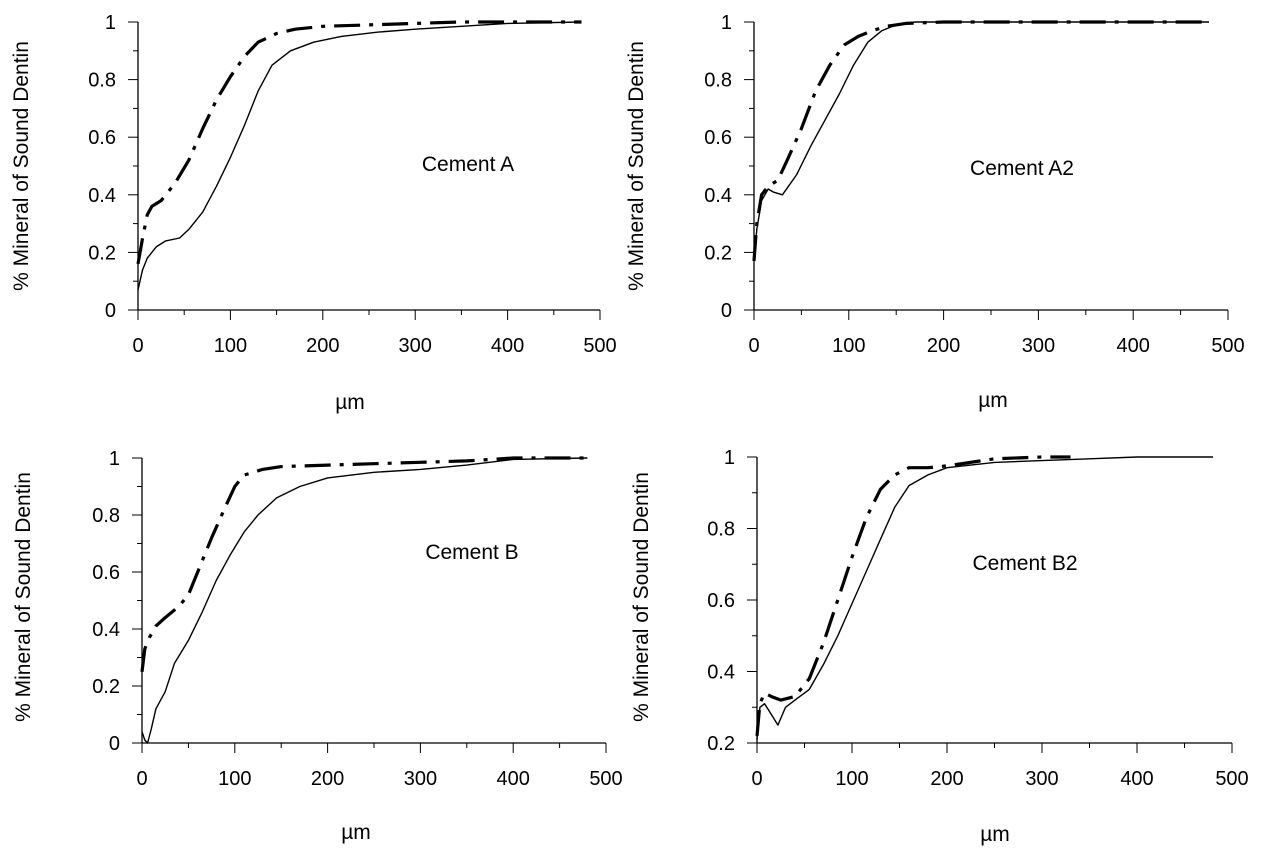 The image size is (1272, 854). Describe the element at coordinates (1022, 168) in the screenshot. I see `panel-annotation: Cement A2` at that location.